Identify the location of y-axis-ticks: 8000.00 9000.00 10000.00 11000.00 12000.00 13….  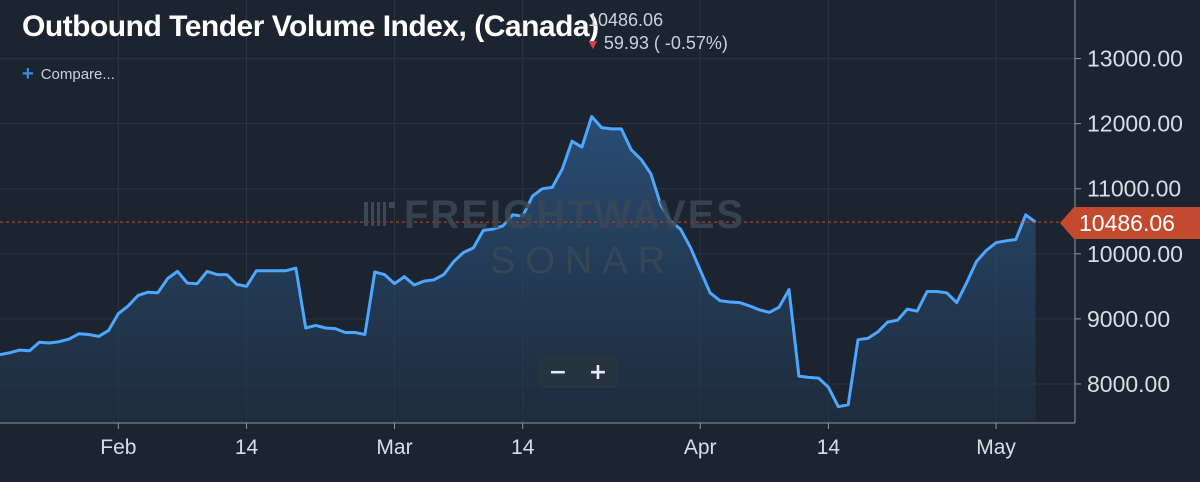
(1129, 221).